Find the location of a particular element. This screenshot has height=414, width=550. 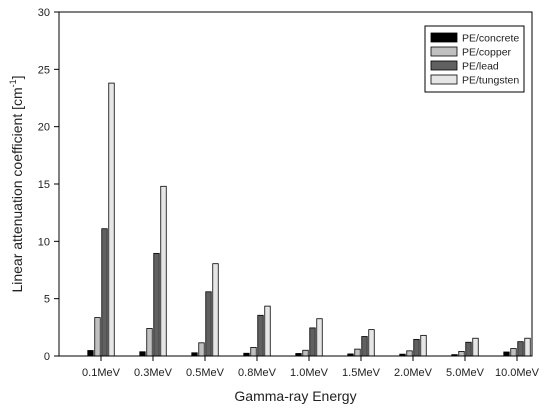

y-axis: 0 5 10 15 20 25 30 is located at coordinates (48, 185).